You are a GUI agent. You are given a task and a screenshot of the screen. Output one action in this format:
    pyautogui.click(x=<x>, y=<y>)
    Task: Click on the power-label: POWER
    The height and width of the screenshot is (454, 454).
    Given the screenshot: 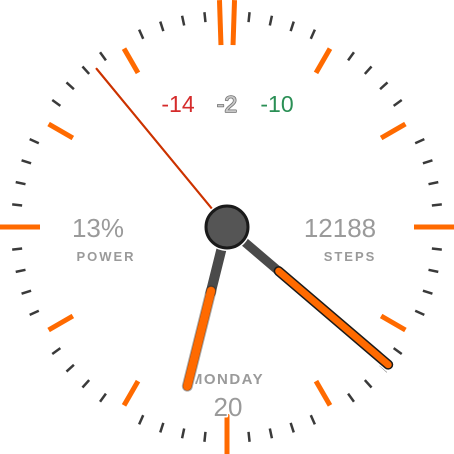 What is the action you would take?
    pyautogui.click(x=105, y=256)
    